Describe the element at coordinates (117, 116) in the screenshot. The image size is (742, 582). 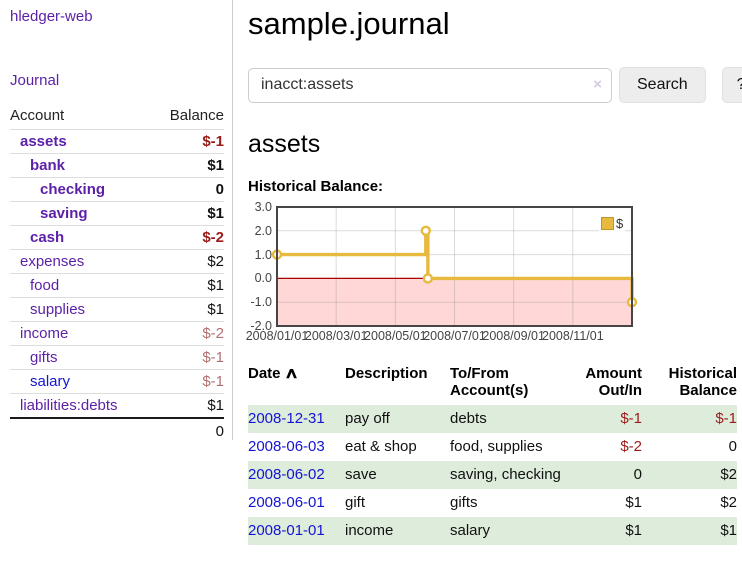
I see `accounts-table-header: Account Balance` at that location.